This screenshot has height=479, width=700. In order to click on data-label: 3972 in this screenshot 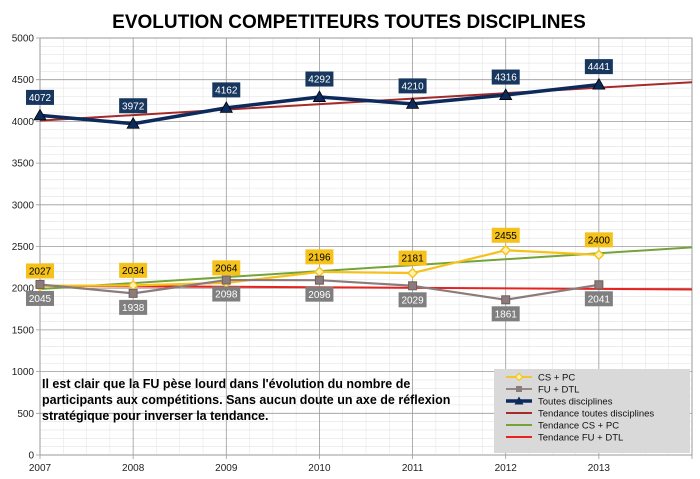, I will do `click(133, 106)`.